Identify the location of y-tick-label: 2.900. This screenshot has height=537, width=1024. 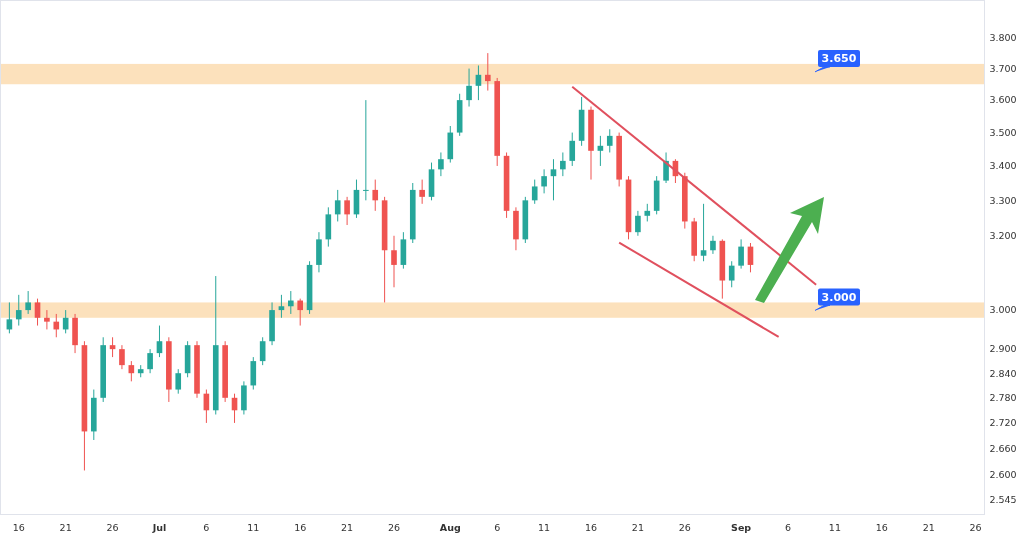
(1003, 349).